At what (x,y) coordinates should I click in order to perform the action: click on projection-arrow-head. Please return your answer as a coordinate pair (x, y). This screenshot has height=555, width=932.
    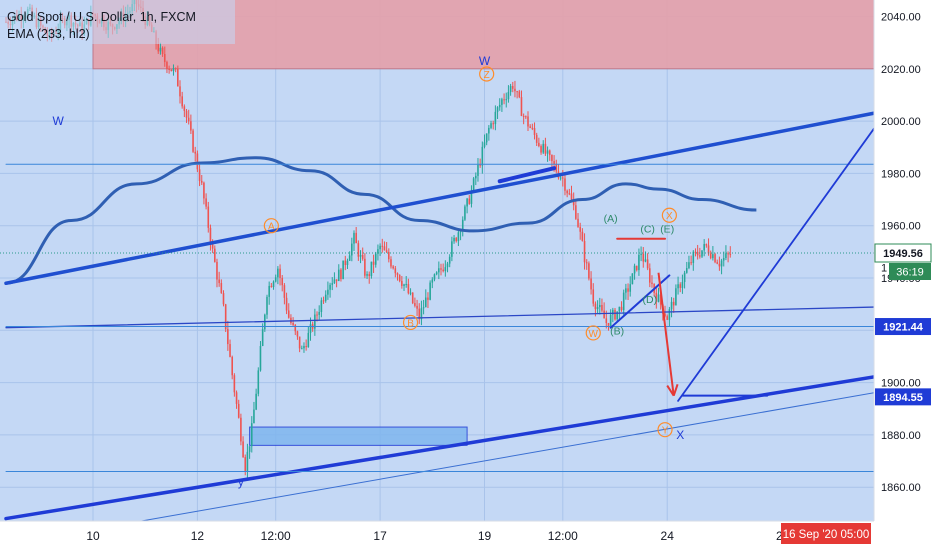
    Looking at the image, I should click on (675, 389).